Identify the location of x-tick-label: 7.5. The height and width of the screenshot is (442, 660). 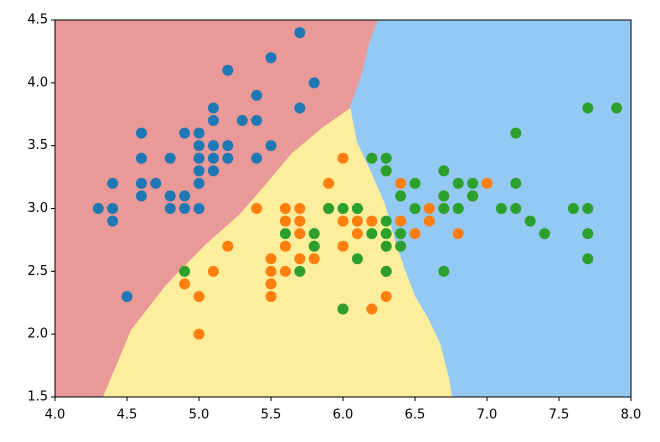
(559, 415).